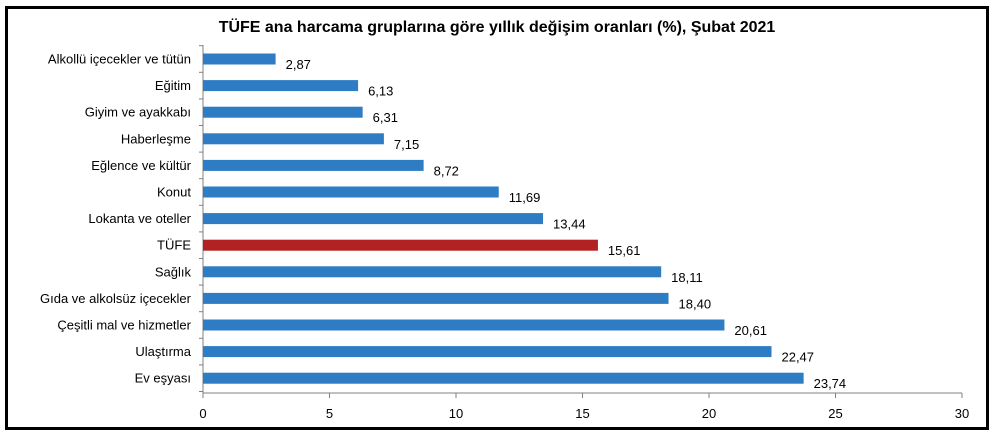  What do you see at coordinates (380, 91) in the screenshot?
I see `data-label: 6,13` at bounding box center [380, 91].